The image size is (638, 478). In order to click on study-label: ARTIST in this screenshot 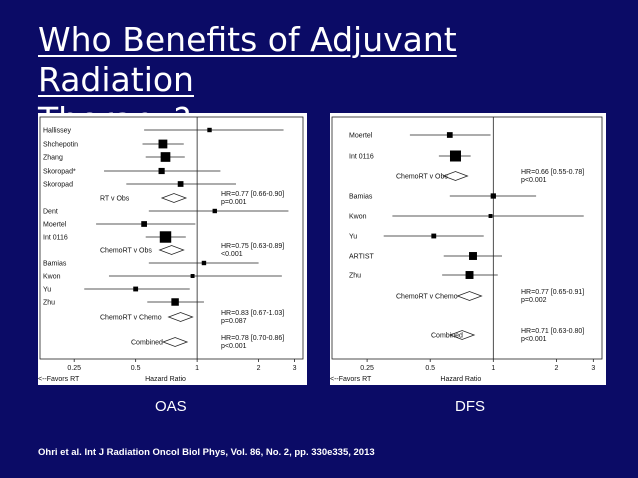, I will do `click(361, 257)`.